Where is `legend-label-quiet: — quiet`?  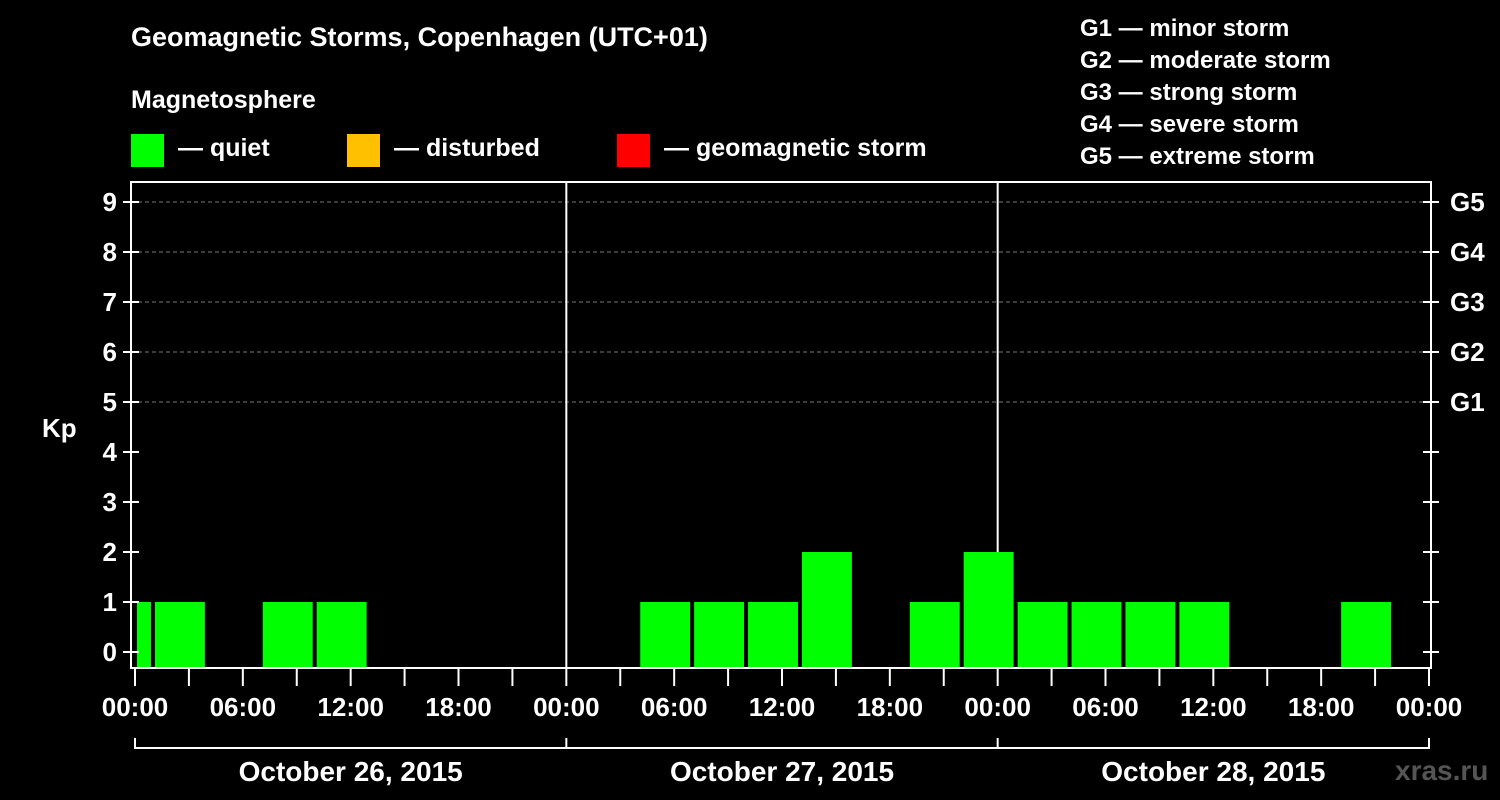 legend-label-quiet: — quiet is located at coordinates (224, 148).